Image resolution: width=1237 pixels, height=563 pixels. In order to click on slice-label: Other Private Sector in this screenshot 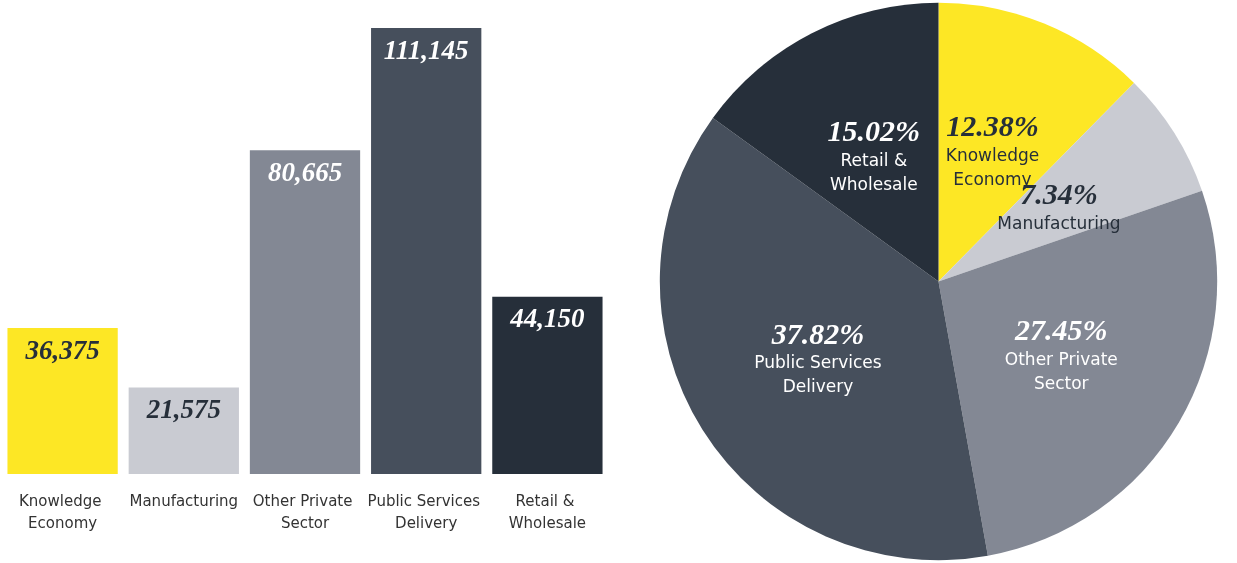, I will do `click(1061, 370)`.